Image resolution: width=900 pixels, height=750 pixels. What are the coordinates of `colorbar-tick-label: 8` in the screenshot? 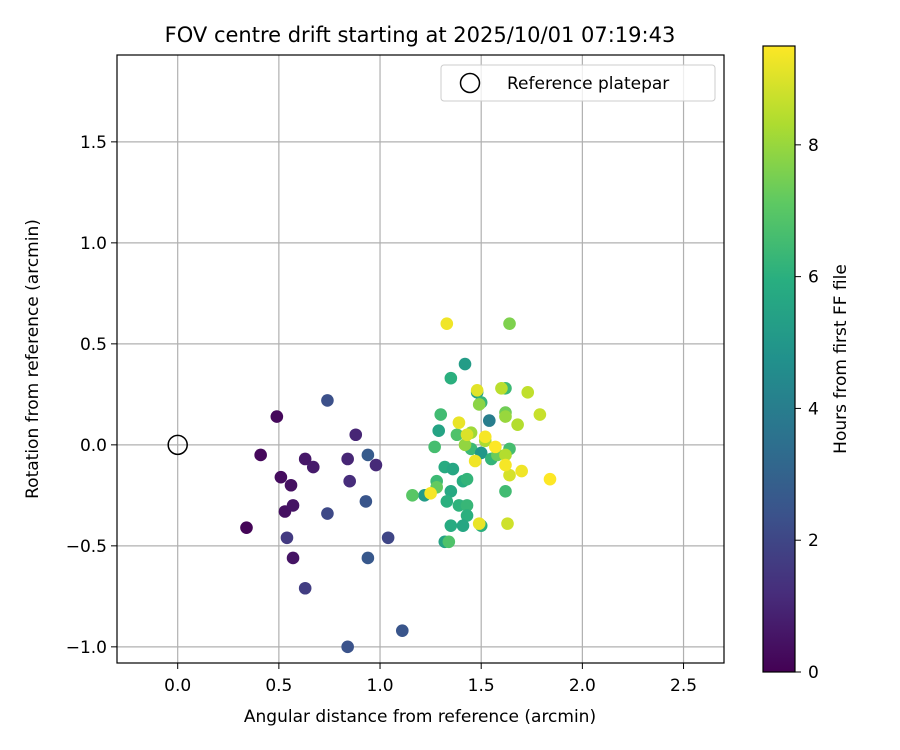 It's located at (813, 146).